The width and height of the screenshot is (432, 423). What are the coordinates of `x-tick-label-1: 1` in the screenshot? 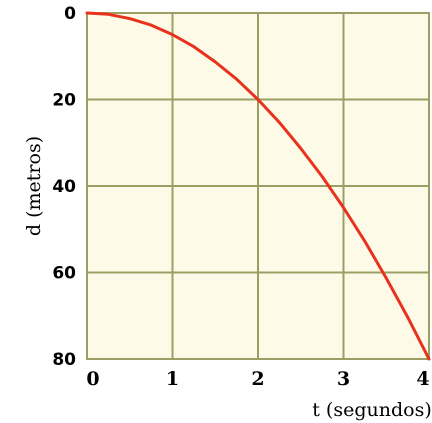 It's located at (172, 379).